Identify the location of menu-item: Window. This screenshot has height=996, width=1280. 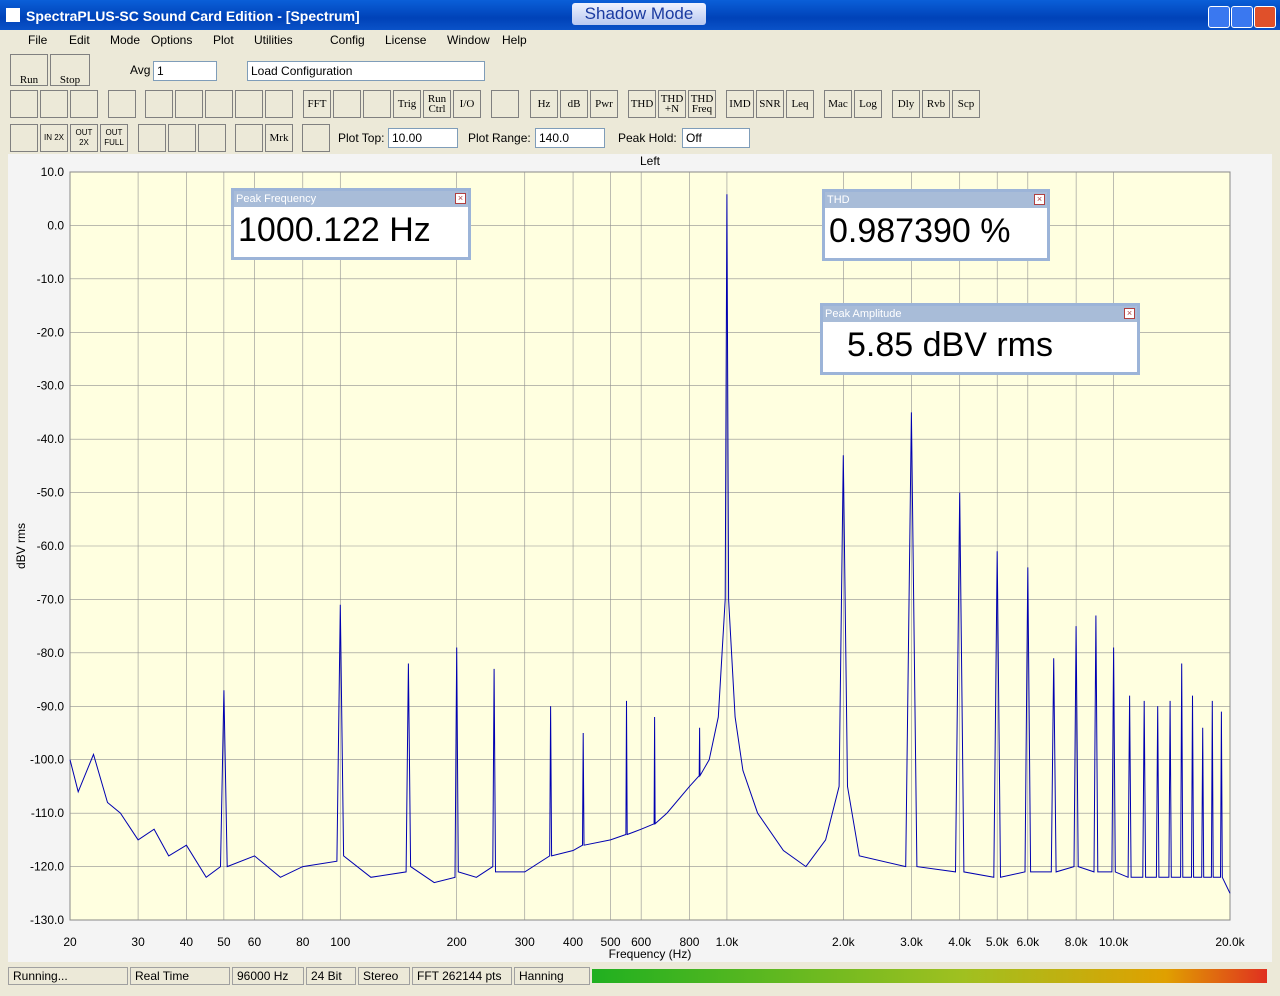
(468, 40).